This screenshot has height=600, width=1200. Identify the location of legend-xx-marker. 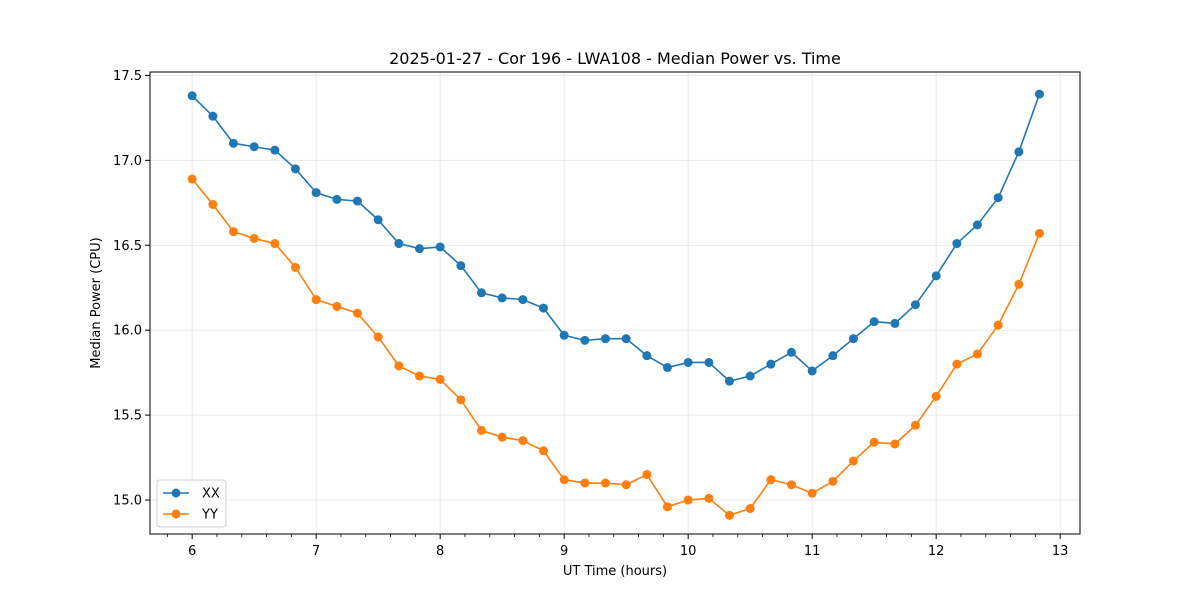
(176, 493).